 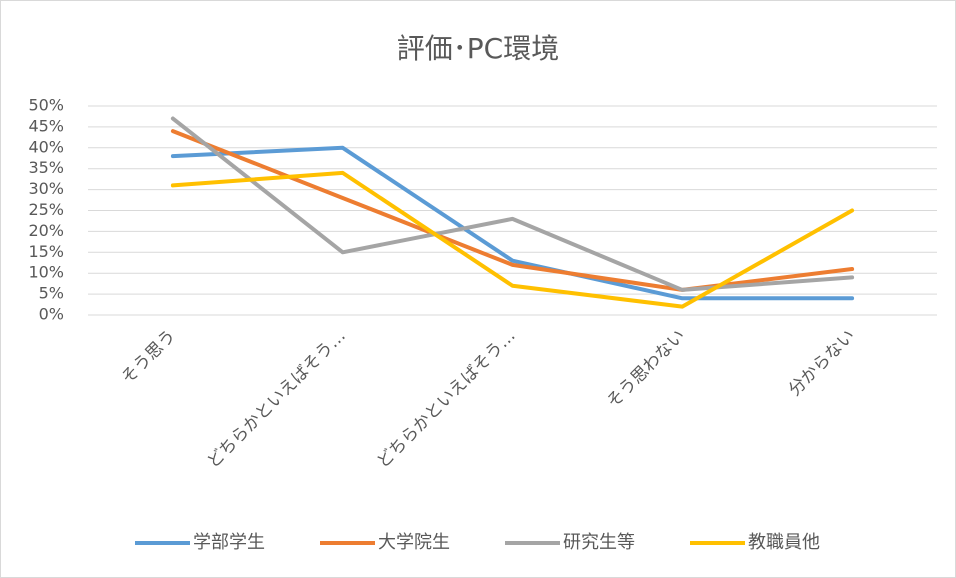 I want to click on y-tick-label: 25%, so click(x=46, y=209).